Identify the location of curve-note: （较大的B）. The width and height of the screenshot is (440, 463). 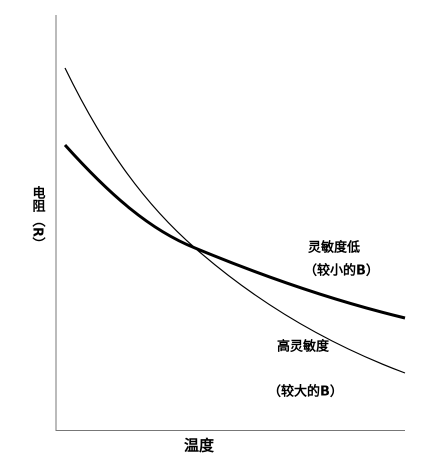
(305, 392).